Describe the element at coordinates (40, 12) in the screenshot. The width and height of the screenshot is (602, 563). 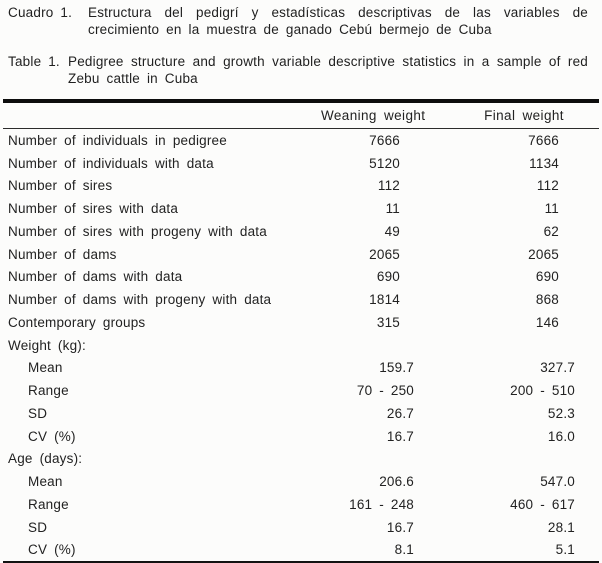
I see `caption-spanish-label: Cuadro 1.` at that location.